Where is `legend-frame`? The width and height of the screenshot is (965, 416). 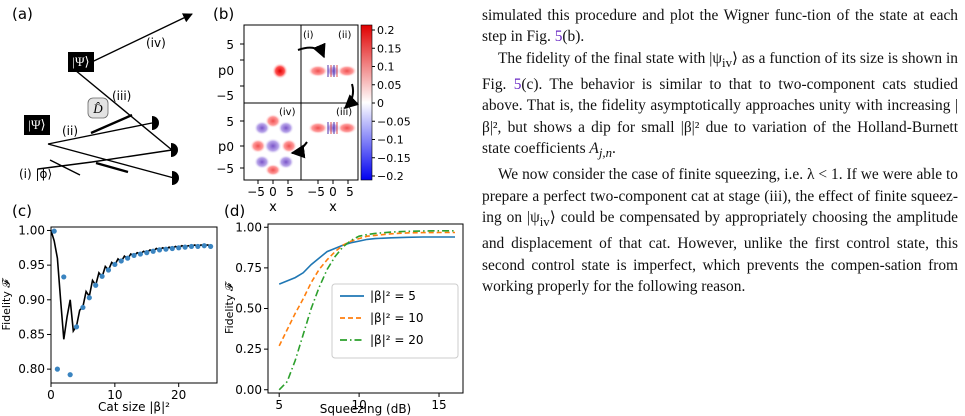 legend-frame is located at coordinates (395, 321).